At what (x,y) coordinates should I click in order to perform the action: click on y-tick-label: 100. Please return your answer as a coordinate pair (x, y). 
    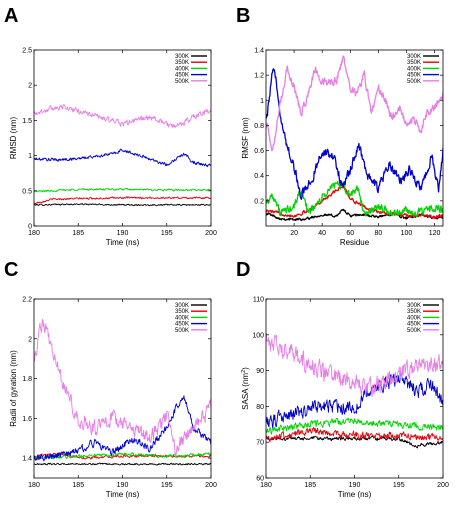
    Looking at the image, I should click on (258, 335).